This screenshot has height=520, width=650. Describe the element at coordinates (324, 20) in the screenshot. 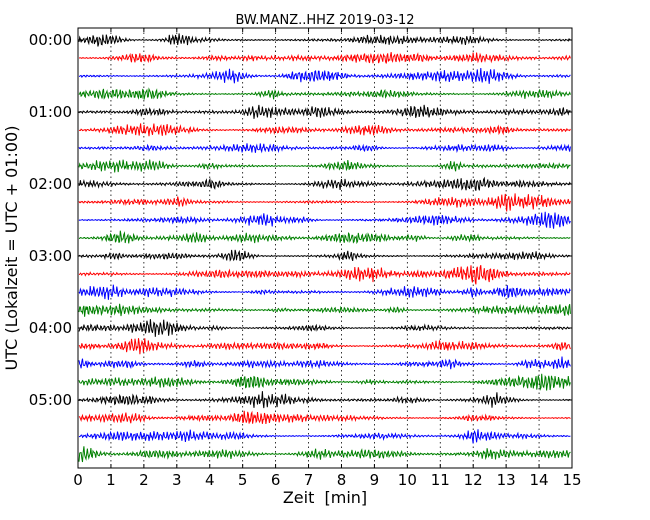

I see `chart-title: BW.MANZ..HHZ 2019-03-12` at that location.